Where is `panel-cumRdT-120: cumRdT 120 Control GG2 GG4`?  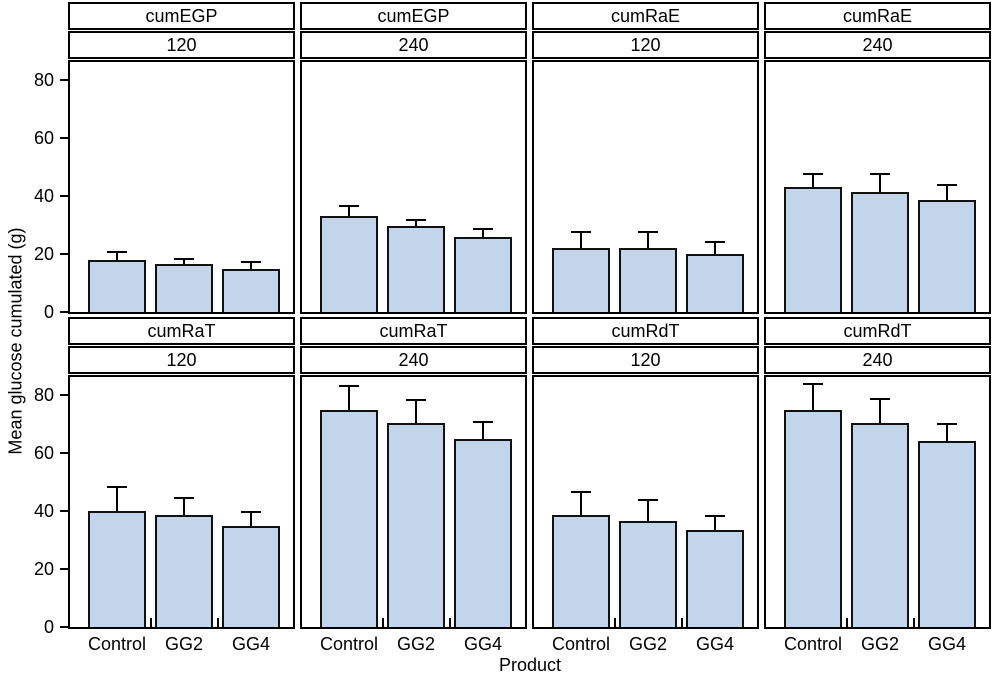
panel-cumRdT-120: cumRdT 120 Control GG2 GG4 is located at coordinates (645, 487).